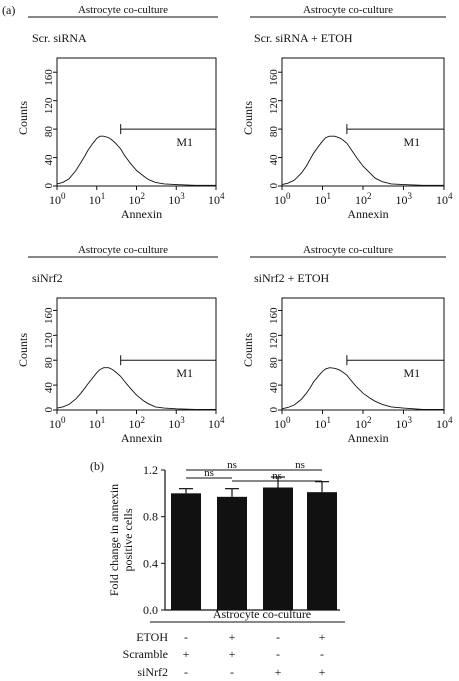 Image resolution: width=459 pixels, height=681 pixels. I want to click on histogram-frame, so click(136, 122).